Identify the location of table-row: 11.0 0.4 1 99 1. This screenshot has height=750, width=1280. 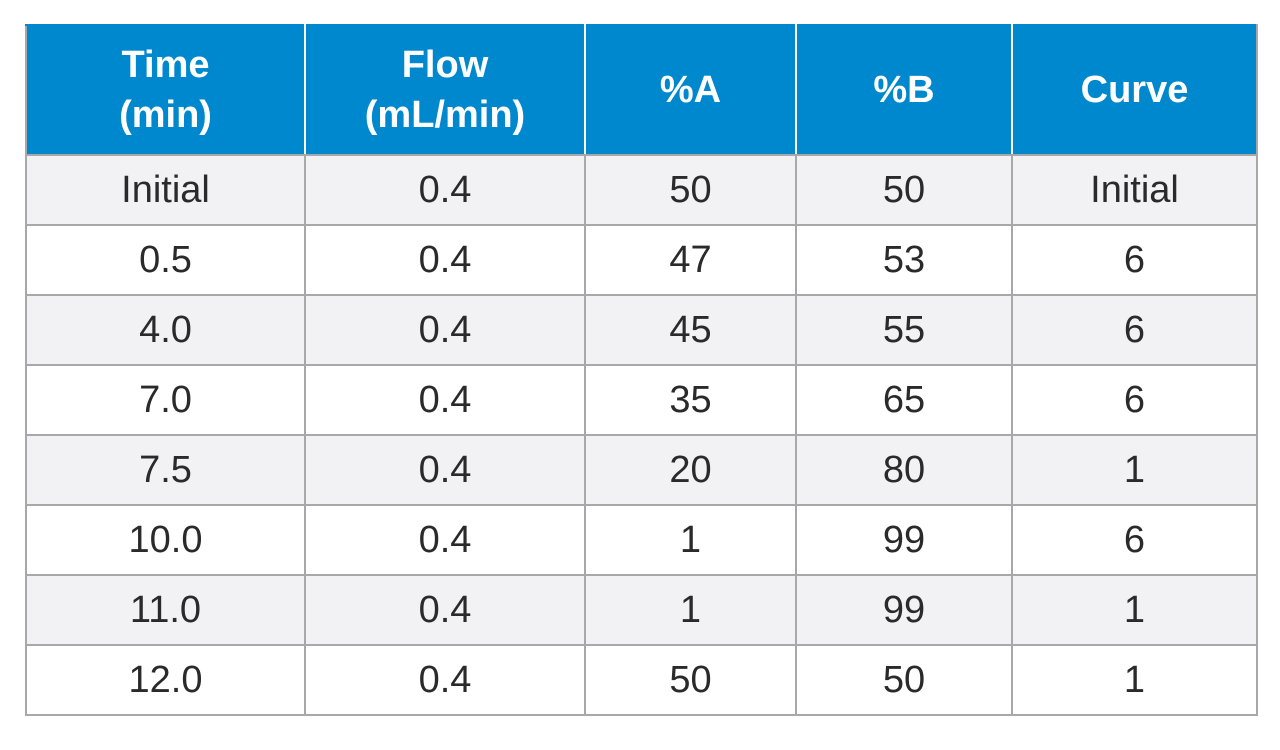
(641, 610).